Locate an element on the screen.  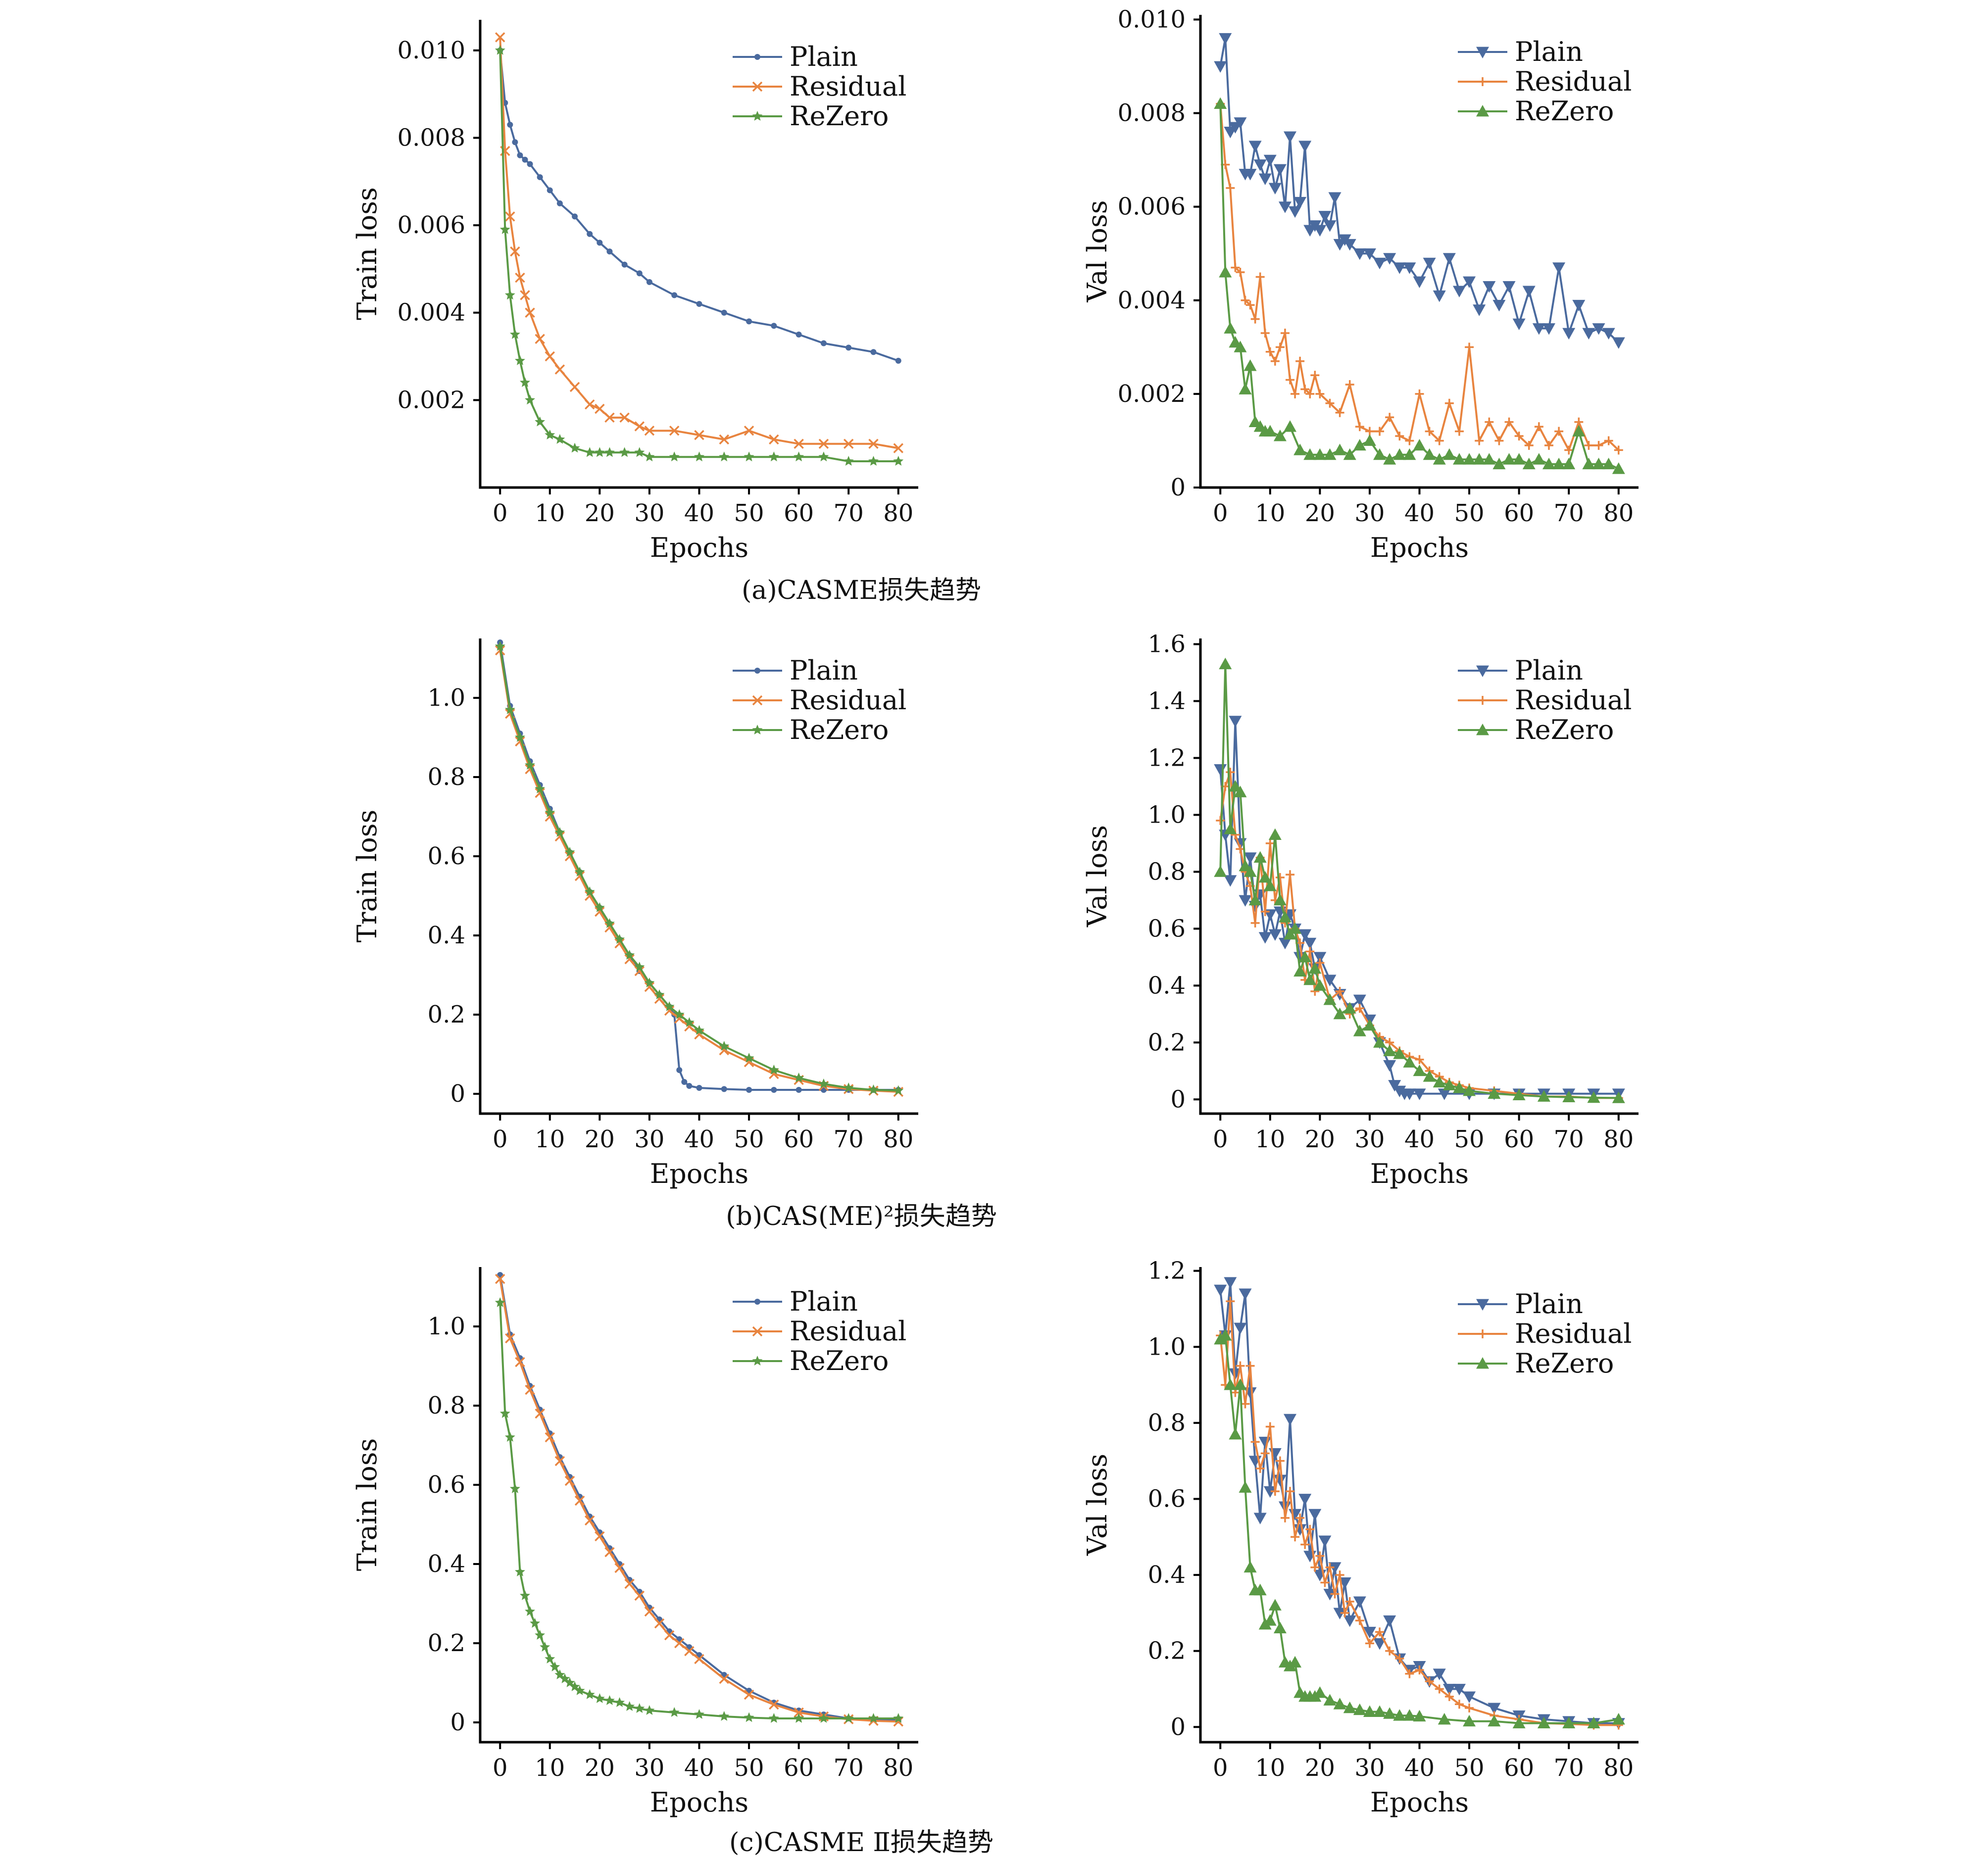
legend-label: ReZero is located at coordinates (839, 116).